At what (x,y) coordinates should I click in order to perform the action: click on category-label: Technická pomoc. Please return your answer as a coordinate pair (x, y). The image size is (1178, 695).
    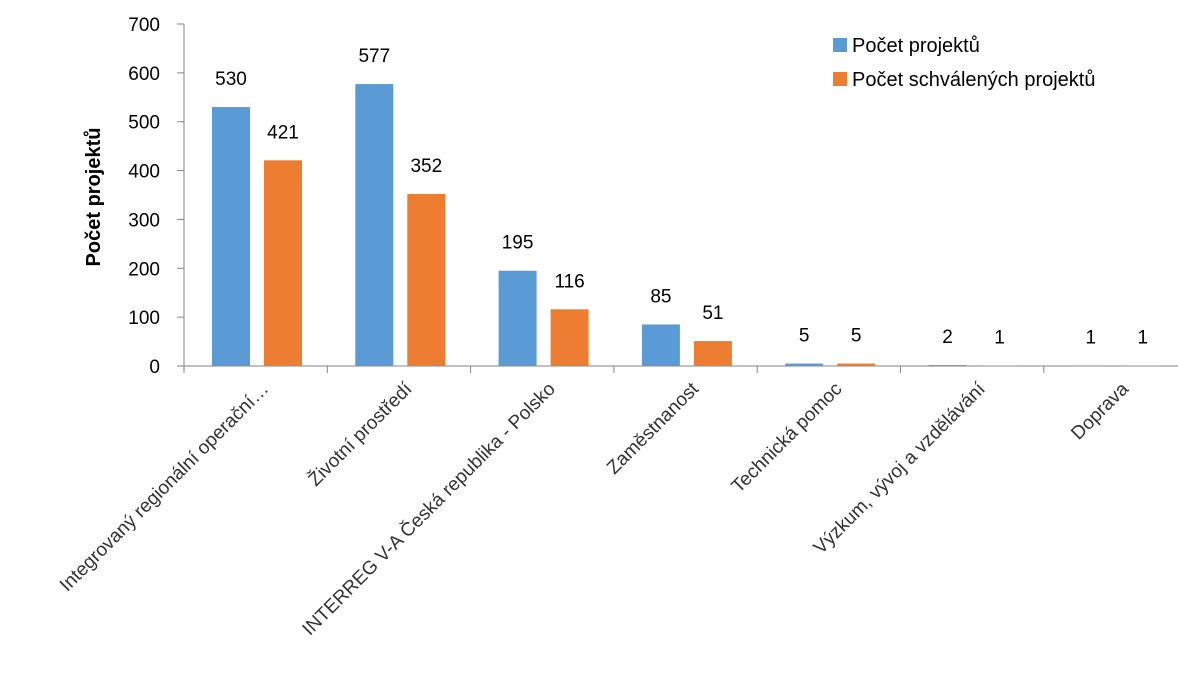
    Looking at the image, I should click on (787, 438).